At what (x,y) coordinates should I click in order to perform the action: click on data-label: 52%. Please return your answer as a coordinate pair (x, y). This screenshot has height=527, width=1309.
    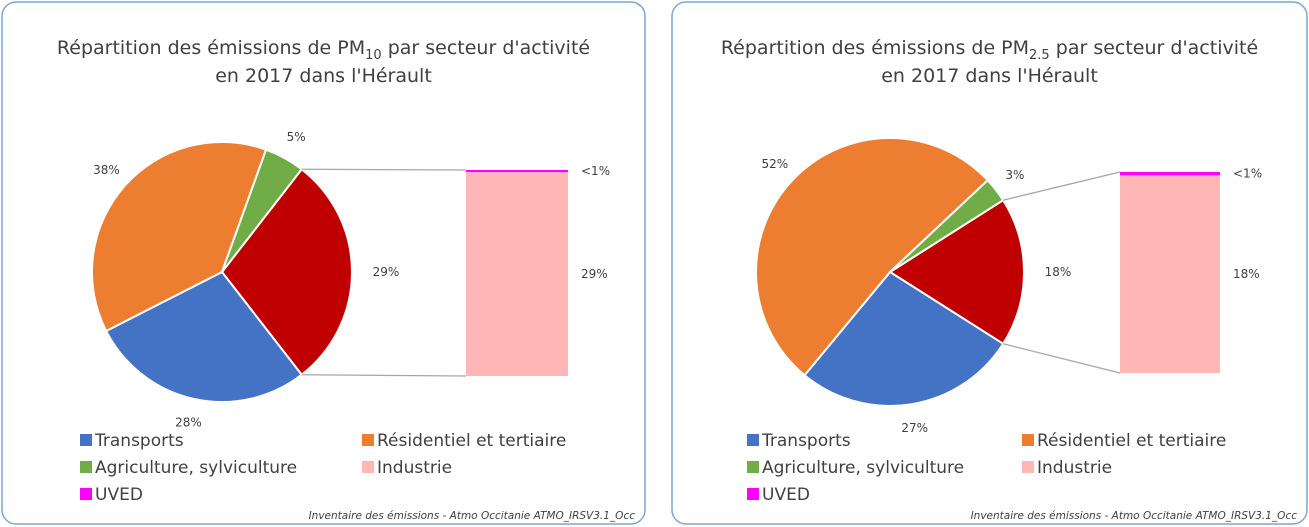
    Looking at the image, I should click on (774, 164).